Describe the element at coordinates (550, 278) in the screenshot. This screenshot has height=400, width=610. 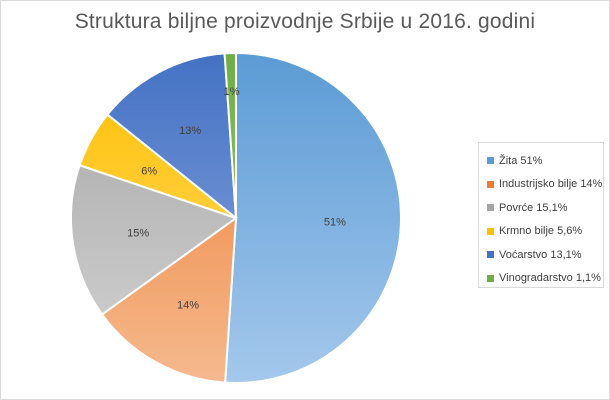
I see `legend-label: Vinogradarstvo 1,1%` at that location.